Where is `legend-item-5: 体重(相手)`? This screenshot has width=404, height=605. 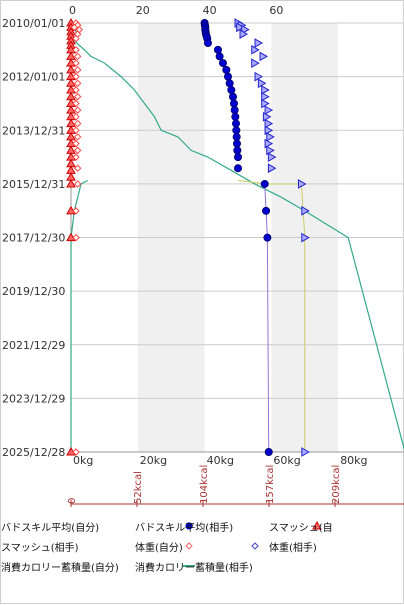 legend-item-5: 体重(相手) is located at coordinates (293, 546).